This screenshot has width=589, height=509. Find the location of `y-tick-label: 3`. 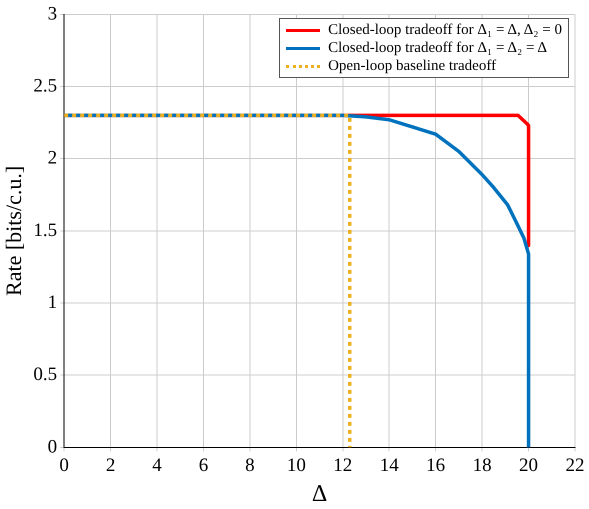

y-tick-label: 3 is located at coordinates (53, 13).